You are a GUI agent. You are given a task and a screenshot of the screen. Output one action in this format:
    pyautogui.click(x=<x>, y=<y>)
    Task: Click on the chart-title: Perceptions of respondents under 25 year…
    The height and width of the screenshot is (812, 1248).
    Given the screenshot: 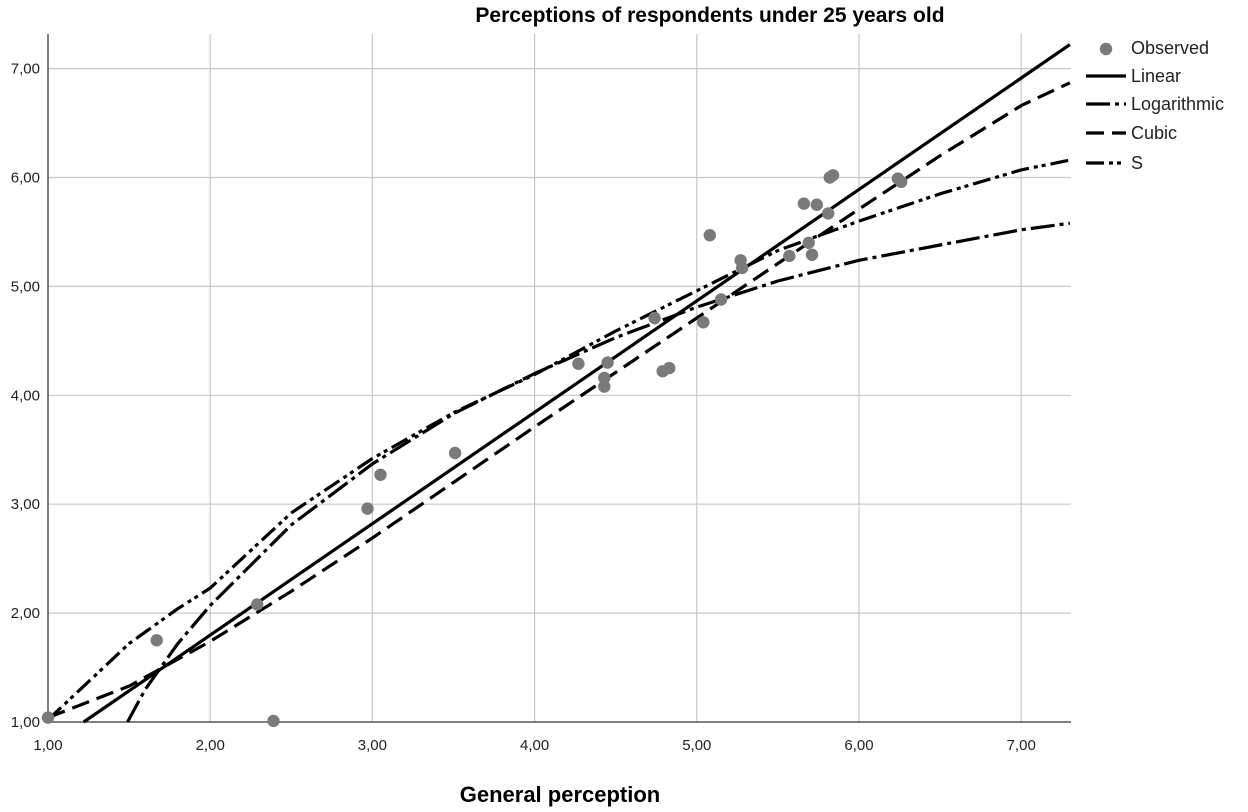 What is the action you would take?
    pyautogui.click(x=709, y=15)
    